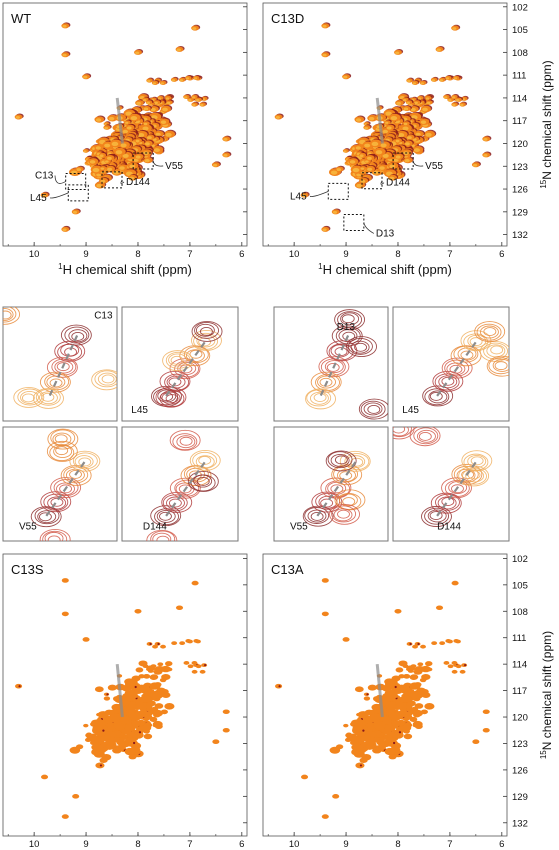 Image resolution: width=559 pixels, height=850 pixels. What do you see at coordinates (520, 7) in the screenshot?
I see `y-tick-label: 102` at bounding box center [520, 7].